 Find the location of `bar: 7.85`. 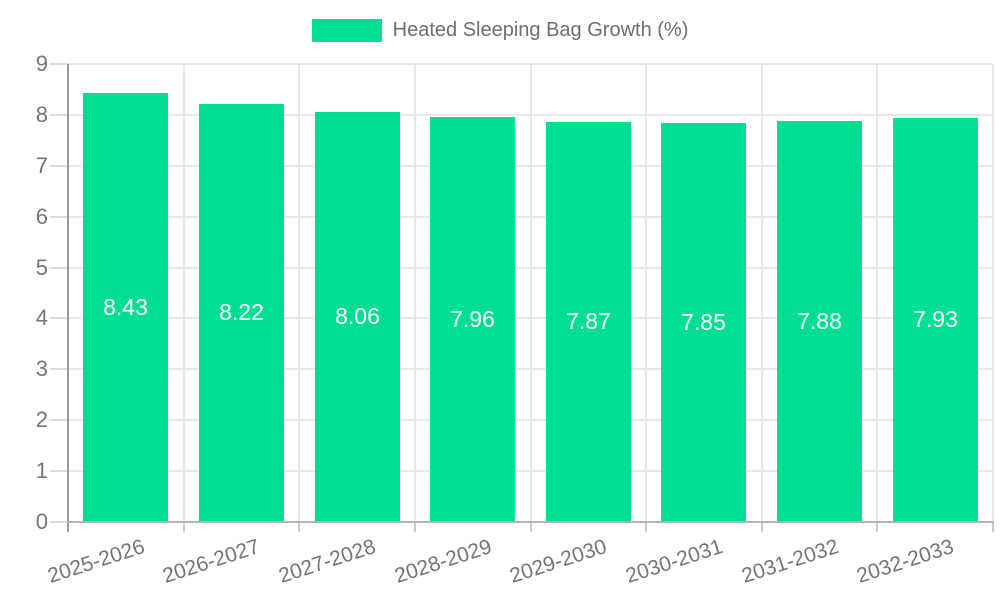

bar: 7.85 is located at coordinates (703, 322).